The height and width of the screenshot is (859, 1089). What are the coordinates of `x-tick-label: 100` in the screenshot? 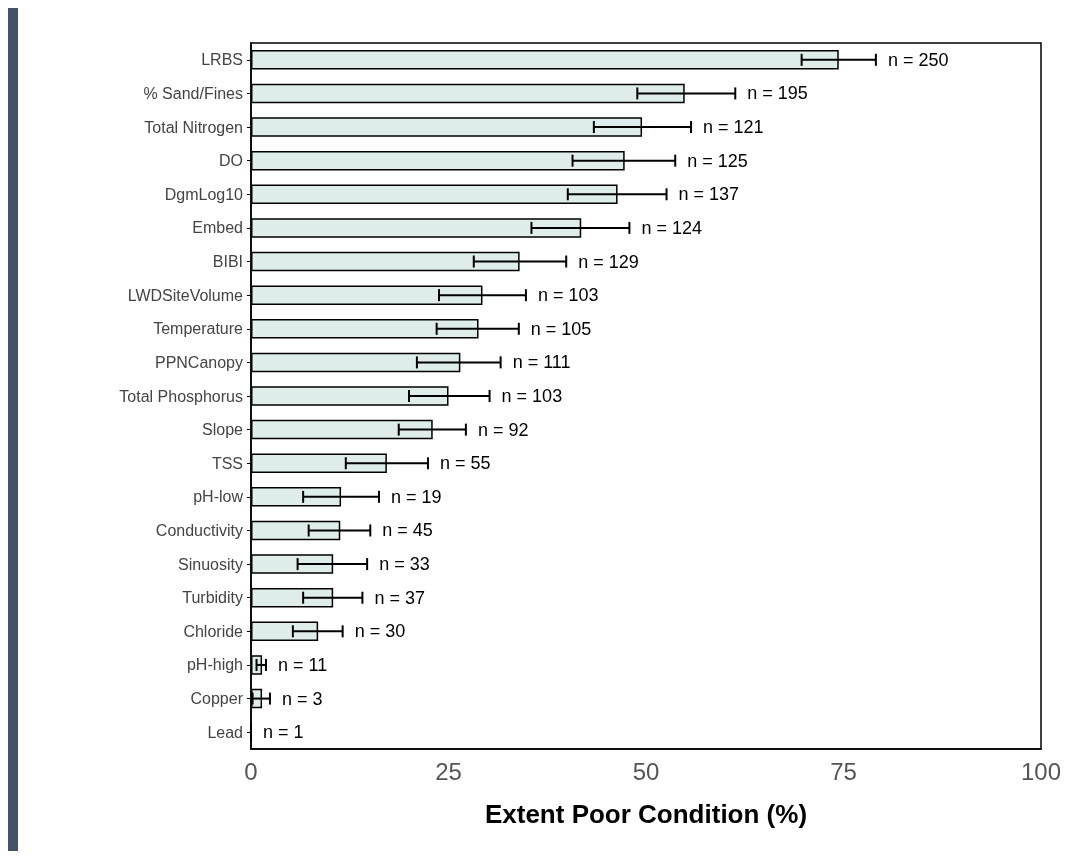 It's located at (1041, 771).